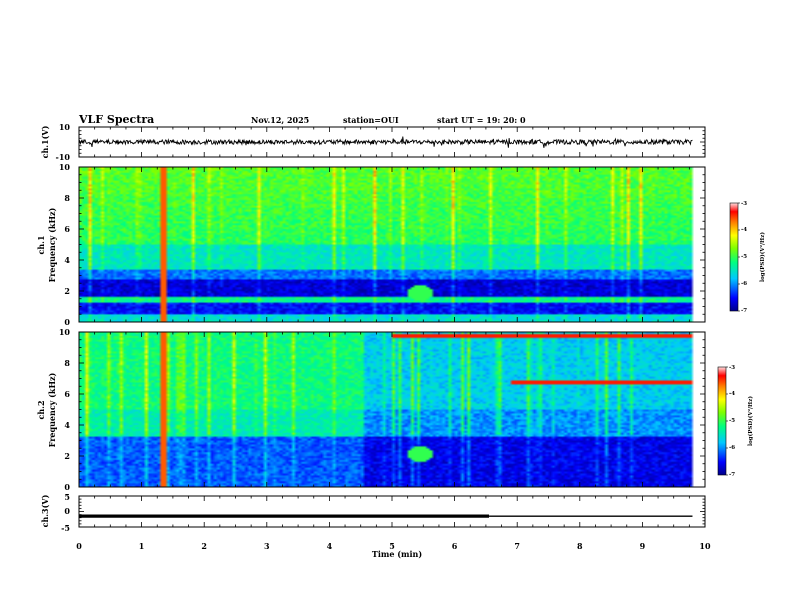 The width and height of the screenshot is (792, 612). I want to click on ch1-ytick-top: 10, so click(65, 127).